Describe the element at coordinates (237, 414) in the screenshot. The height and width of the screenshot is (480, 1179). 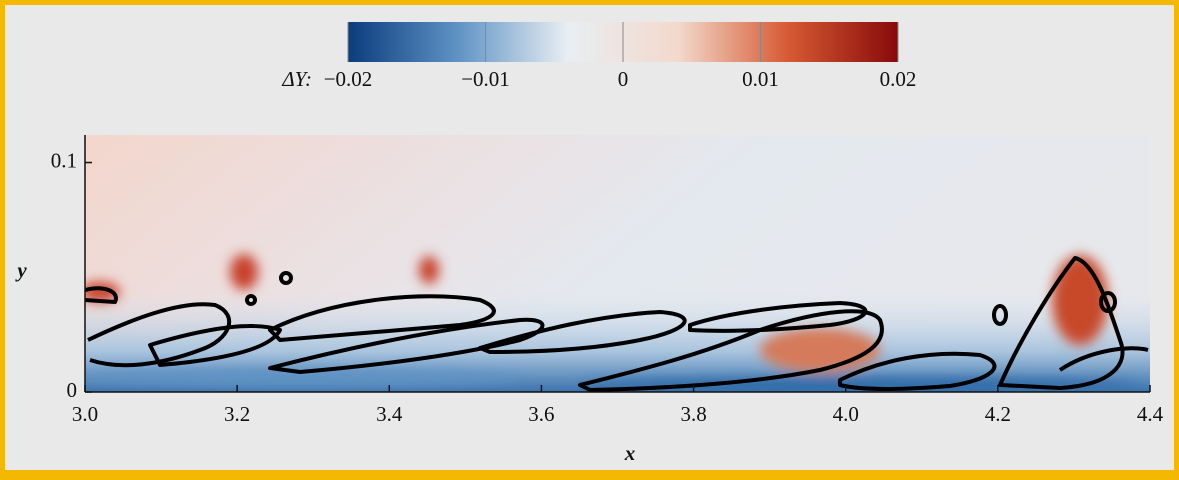
I see `x-tick-label: 3.2` at that location.